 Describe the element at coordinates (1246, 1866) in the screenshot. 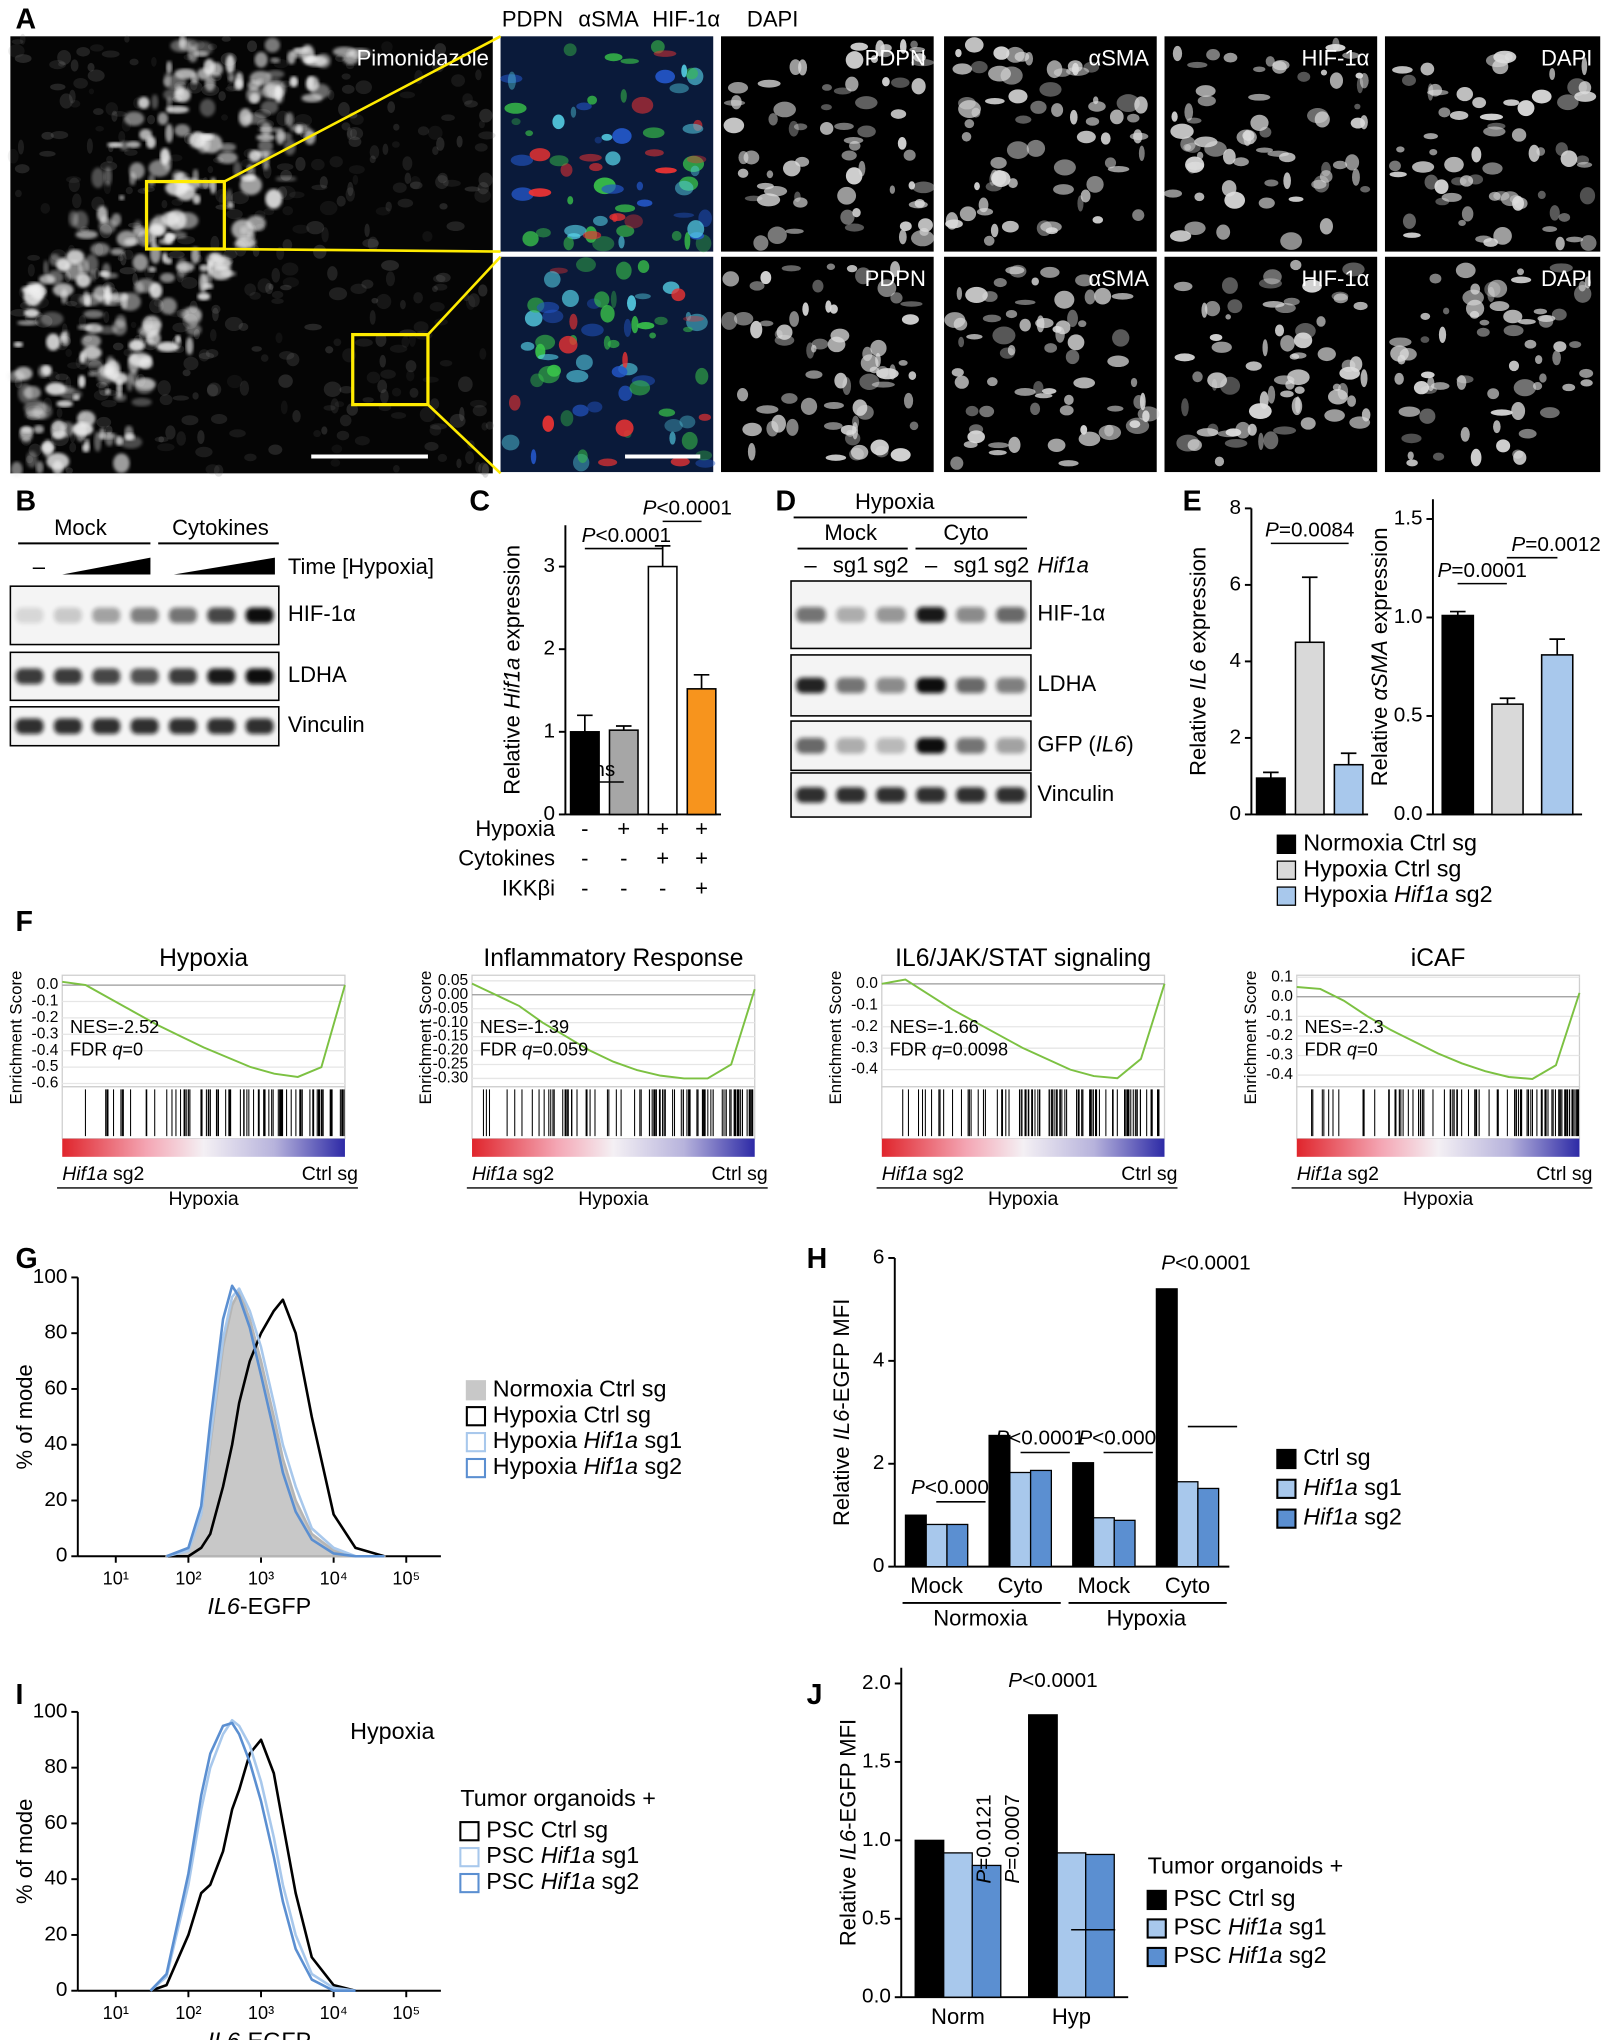

I see `legend-title: Tumor organoids +` at that location.